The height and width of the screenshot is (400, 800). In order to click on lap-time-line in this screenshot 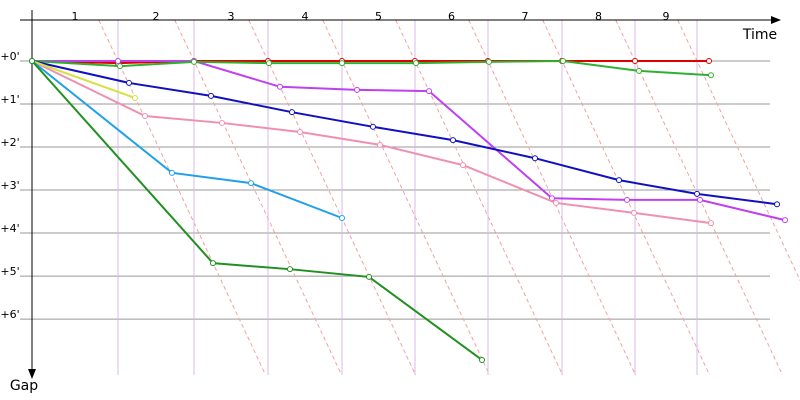, I will do `click(738, 150)`.